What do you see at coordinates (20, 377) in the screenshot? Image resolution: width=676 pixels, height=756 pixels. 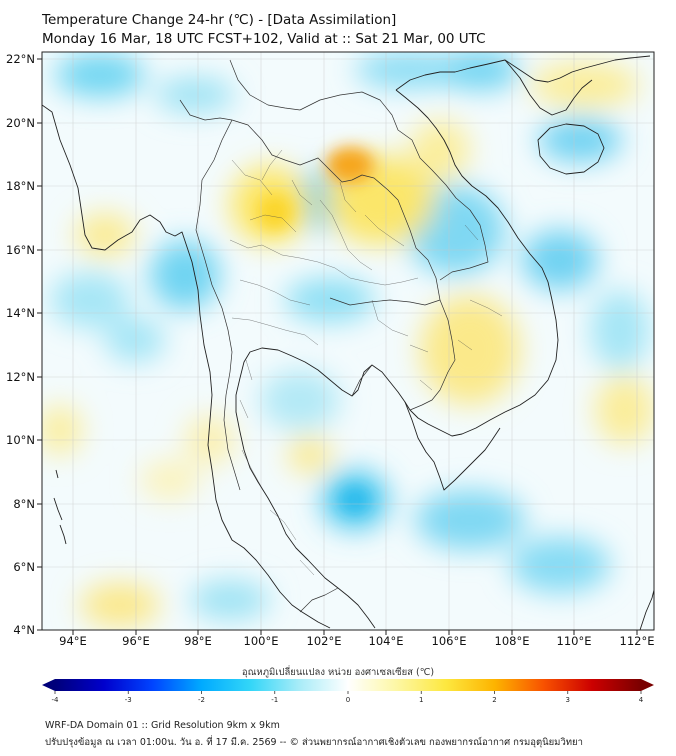 I see `lat-tick-label: 12°N` at bounding box center [20, 377].